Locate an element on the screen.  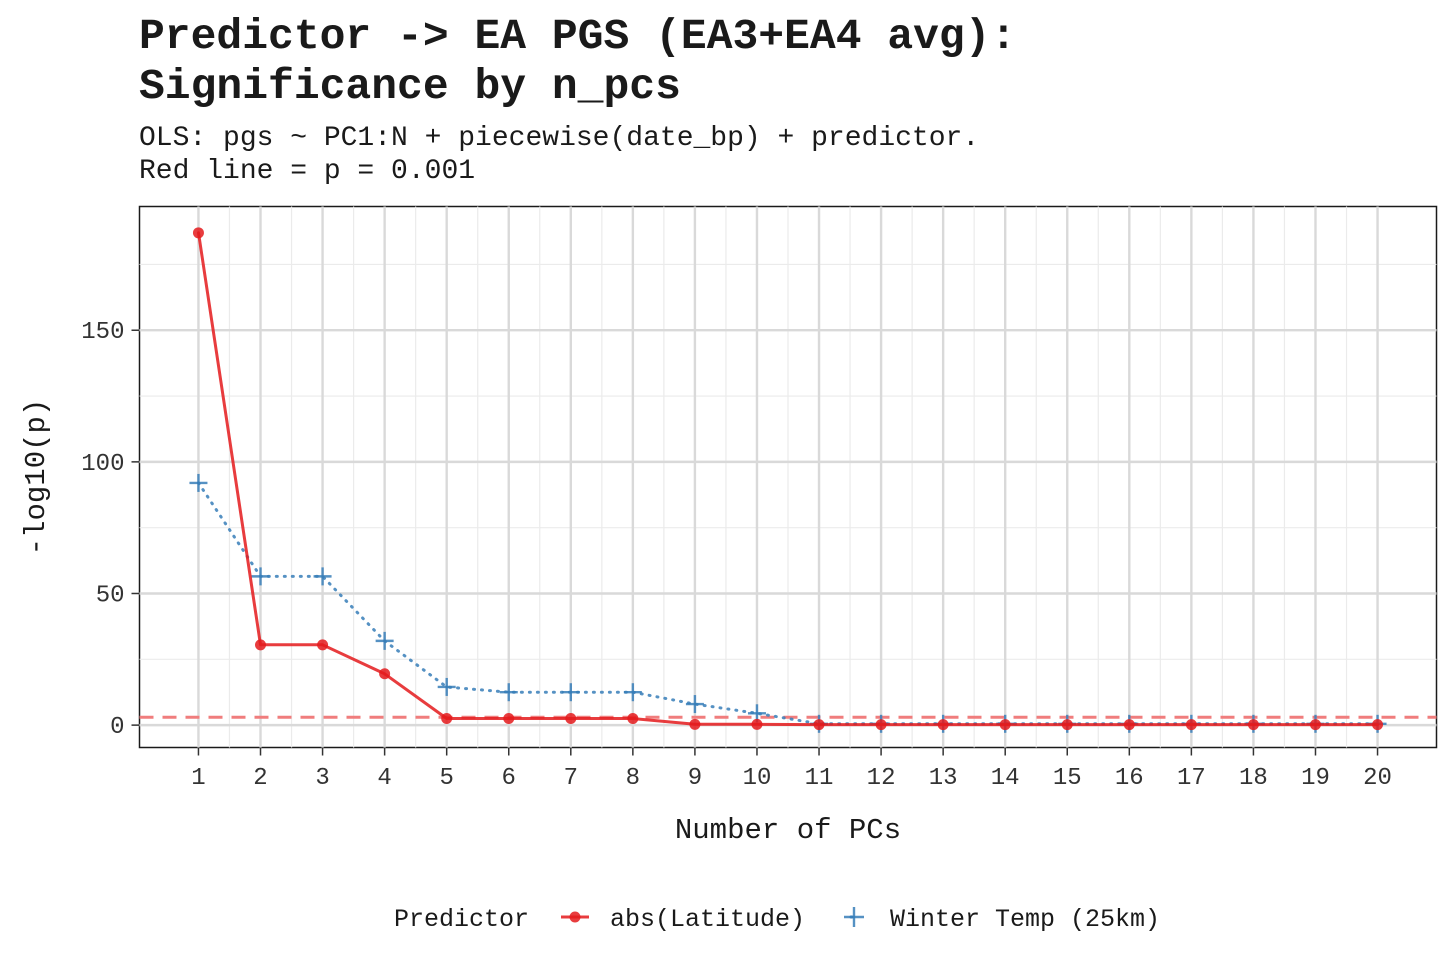
legend-label: abs(Latitude) is located at coordinates (707, 919).